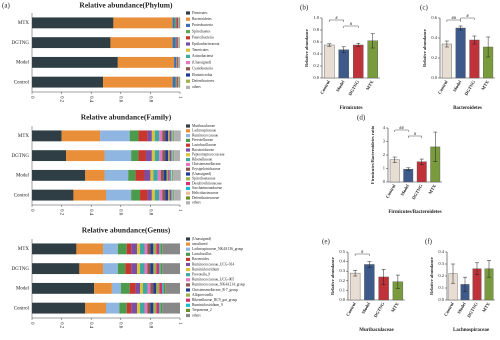 The width and height of the screenshot is (500, 340). I want to click on x-tick-label: DGTNG, so click(470, 87).